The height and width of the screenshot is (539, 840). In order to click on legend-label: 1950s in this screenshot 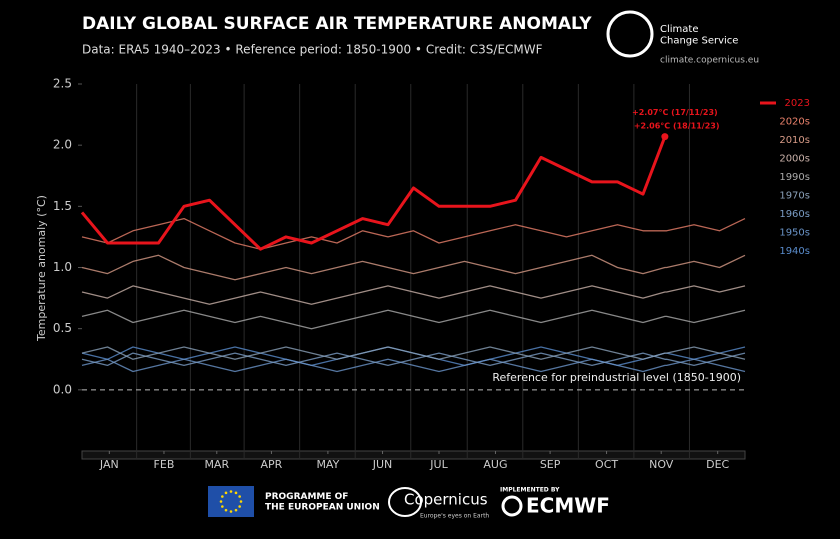, I will do `click(794, 233)`.